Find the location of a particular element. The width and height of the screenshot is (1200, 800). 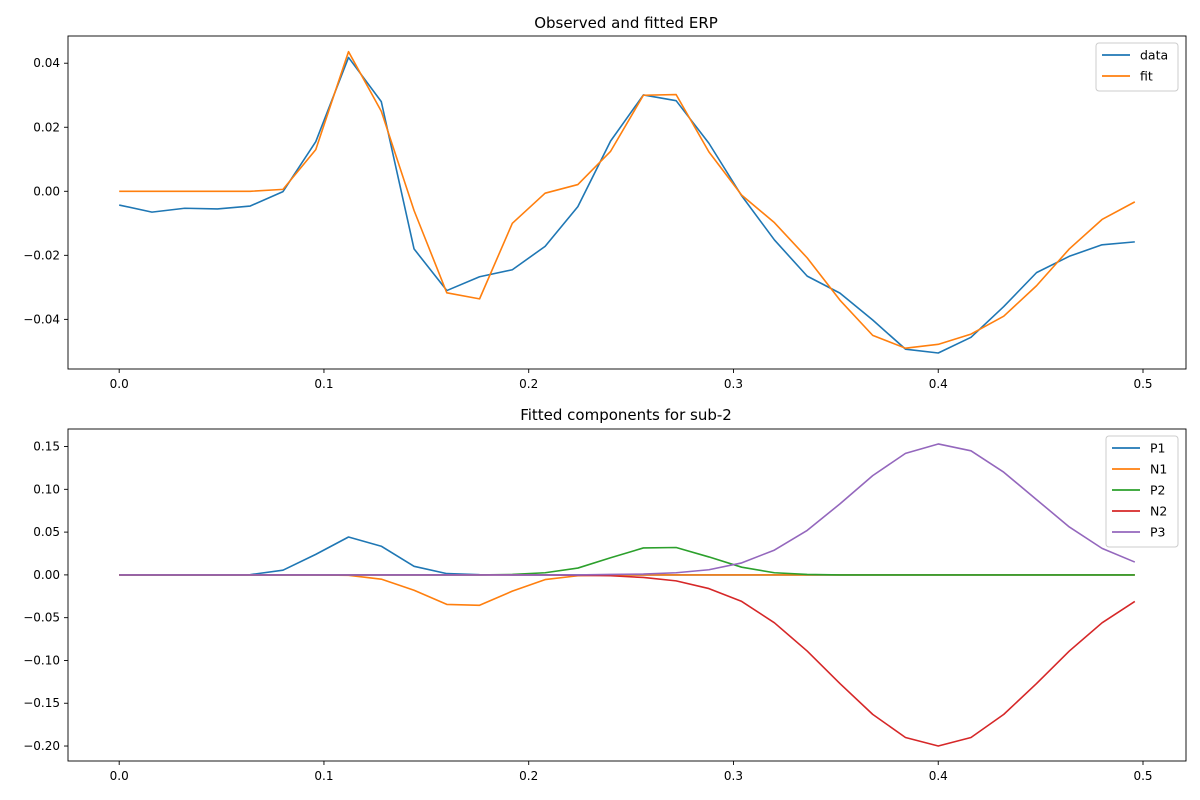

legend-label-p1: P1 is located at coordinates (1158, 448).